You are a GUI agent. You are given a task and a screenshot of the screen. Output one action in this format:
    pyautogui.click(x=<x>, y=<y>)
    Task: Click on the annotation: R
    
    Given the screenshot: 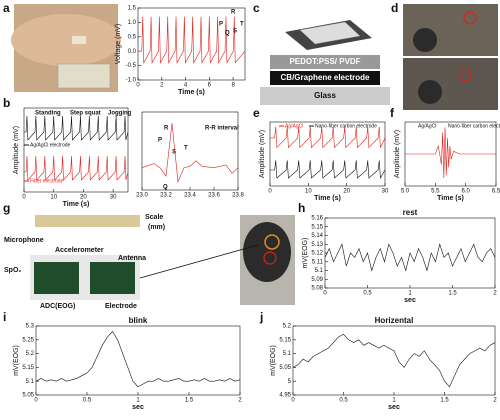 What is the action you would take?
    pyautogui.click(x=233, y=13)
    